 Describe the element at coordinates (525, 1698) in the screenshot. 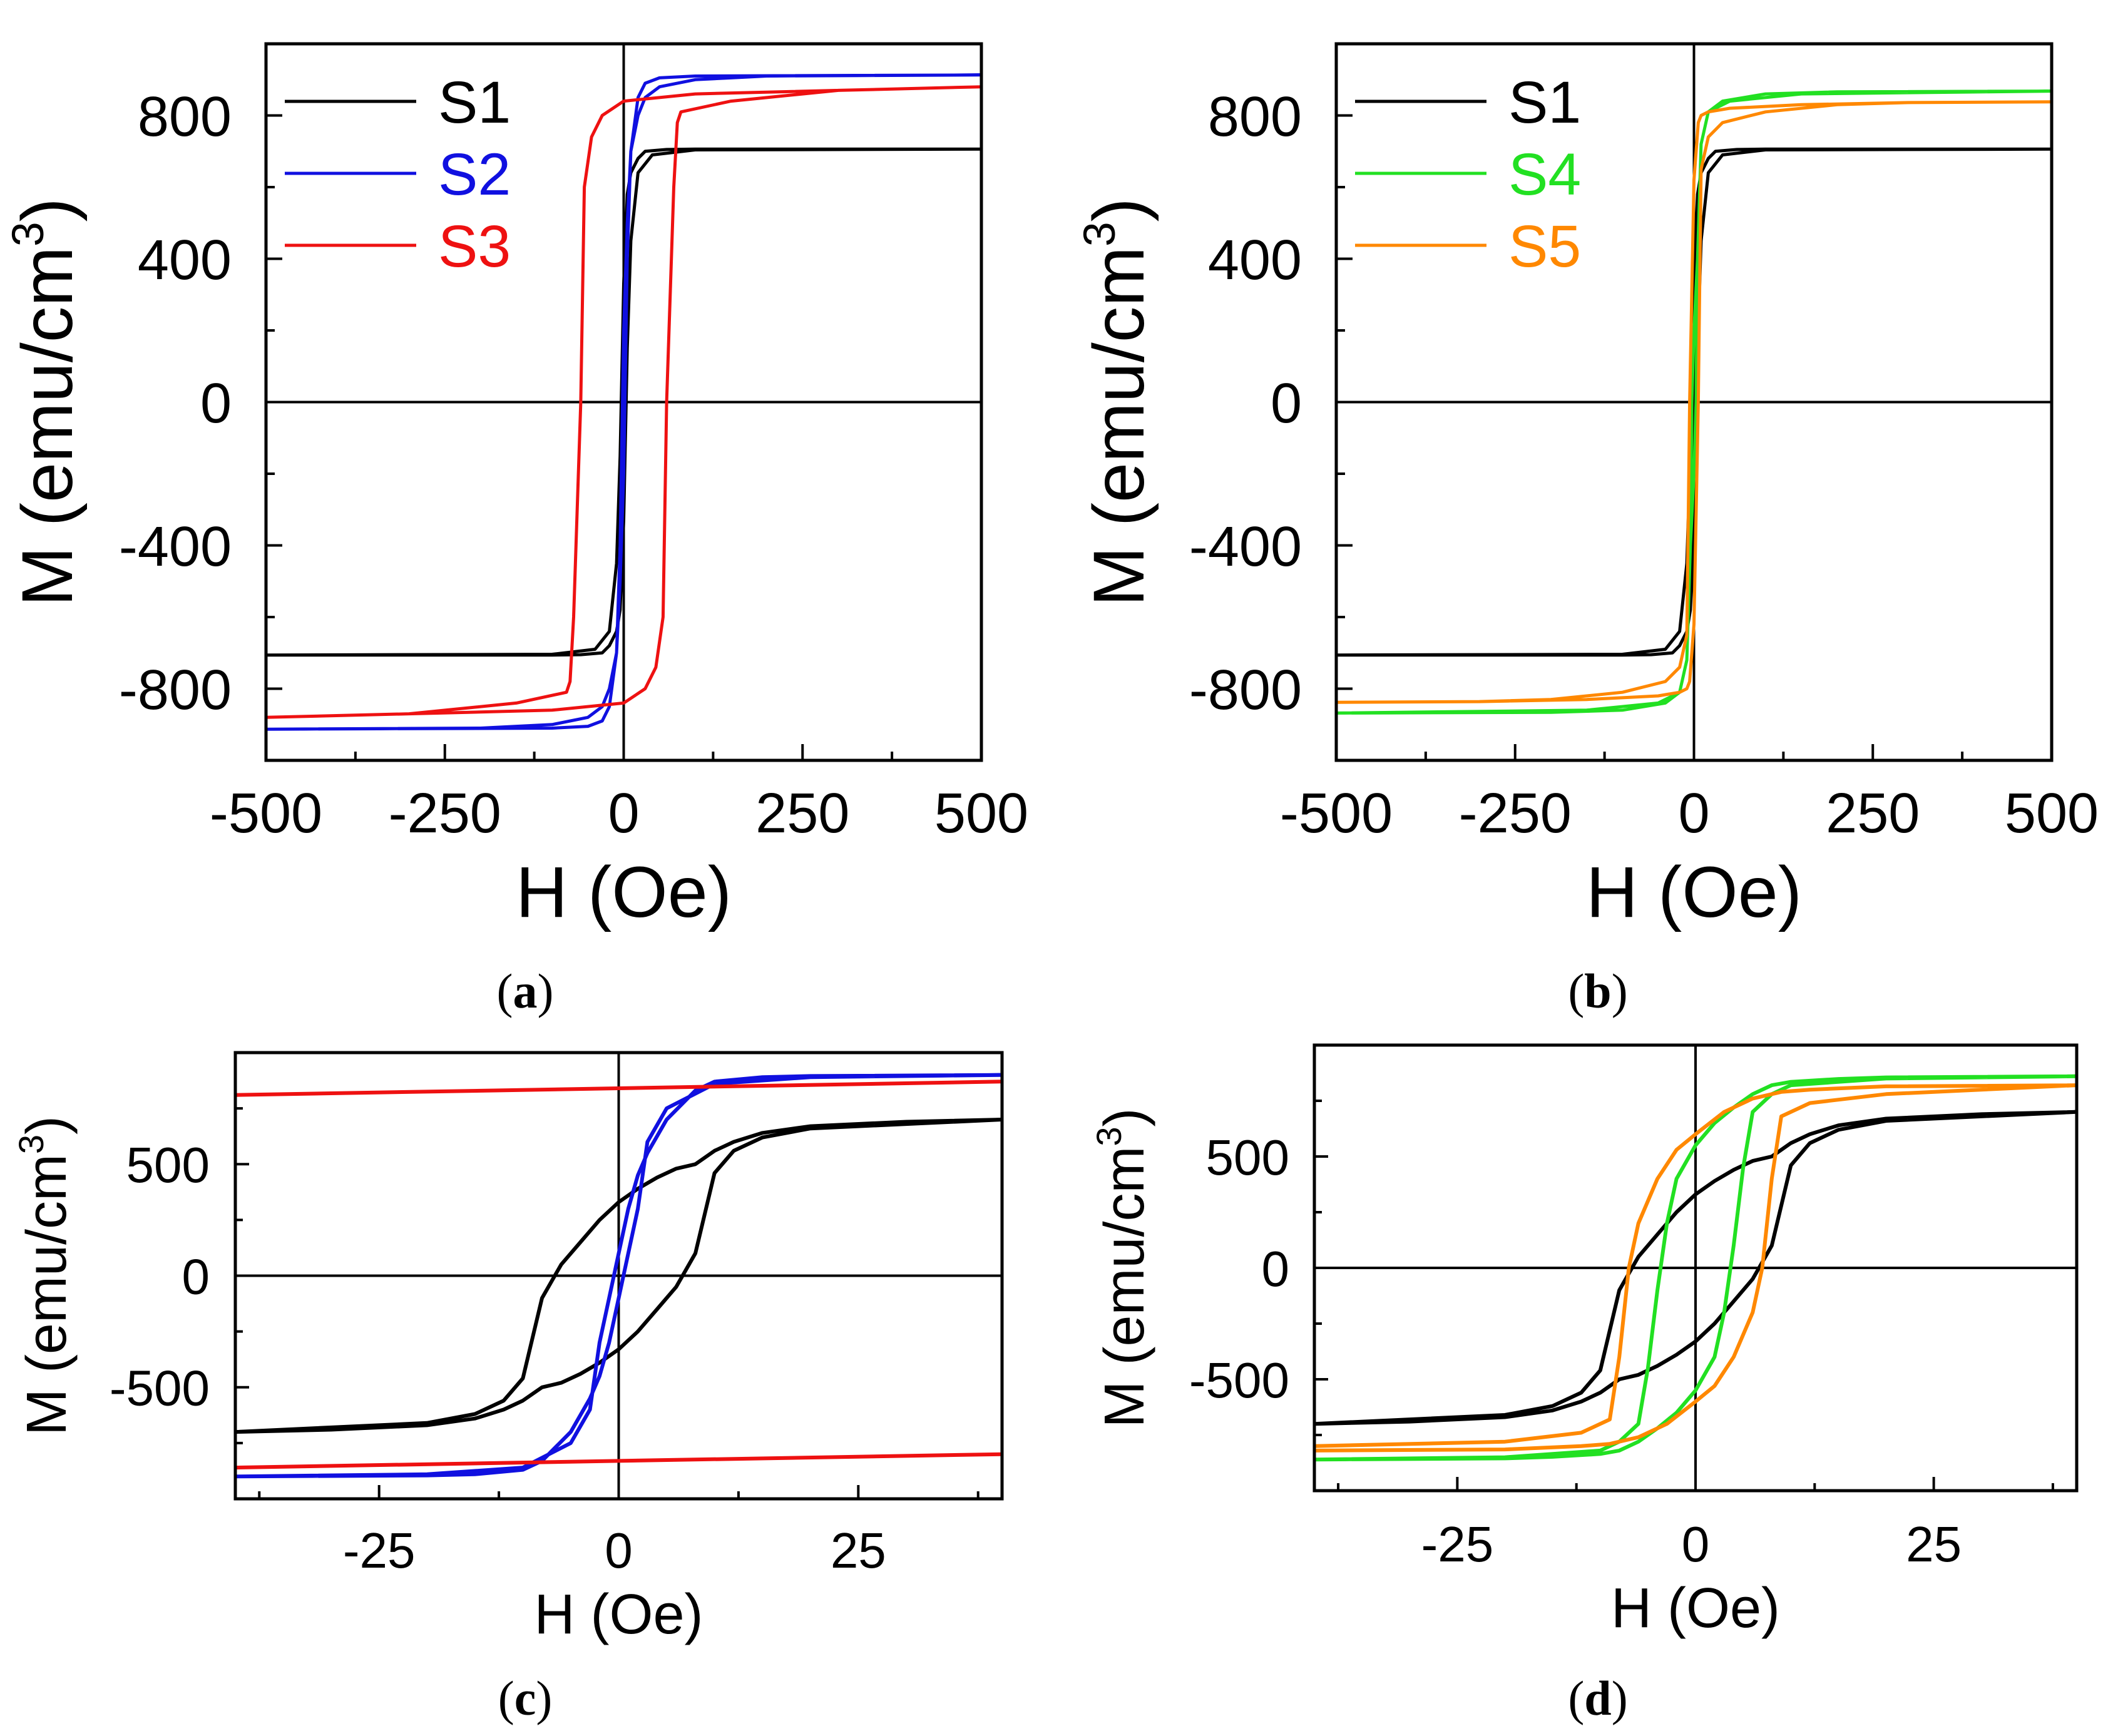

I see `panel-caption: (c)` at that location.